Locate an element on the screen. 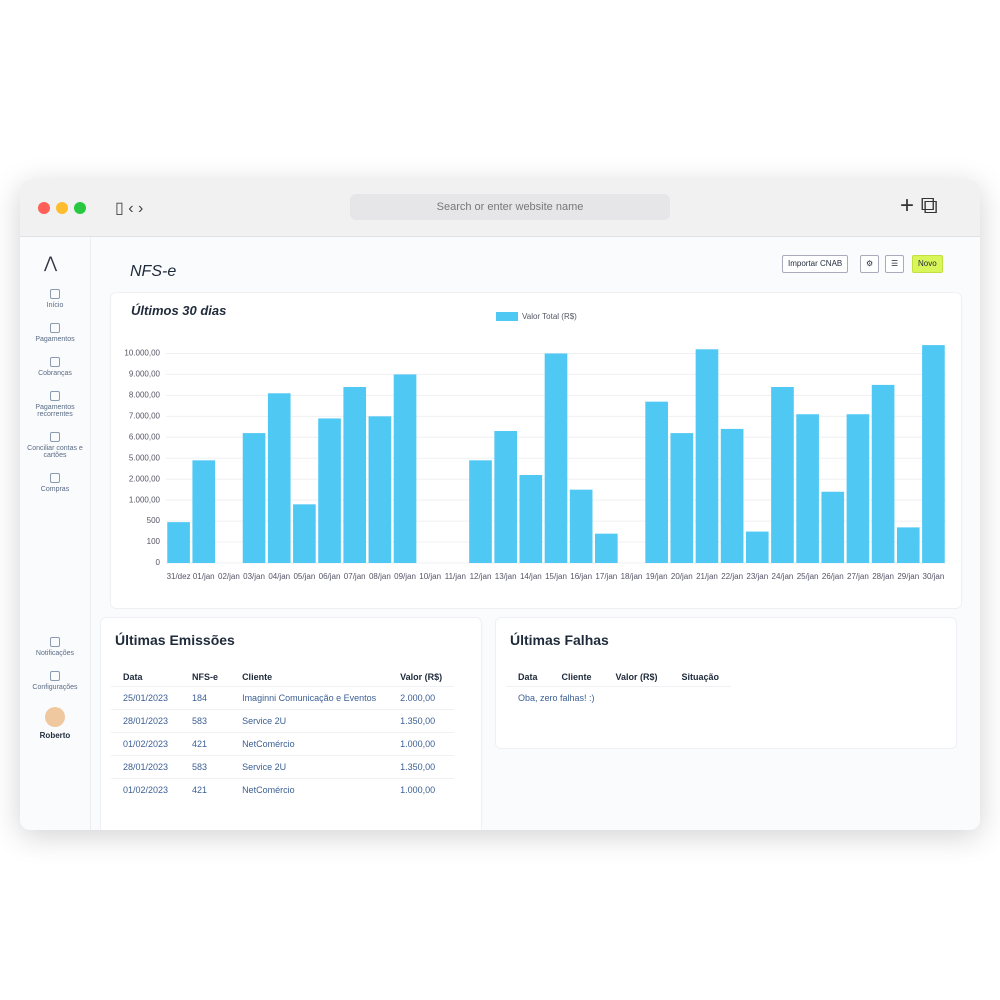  logo: ⋀ is located at coordinates (51, 263).